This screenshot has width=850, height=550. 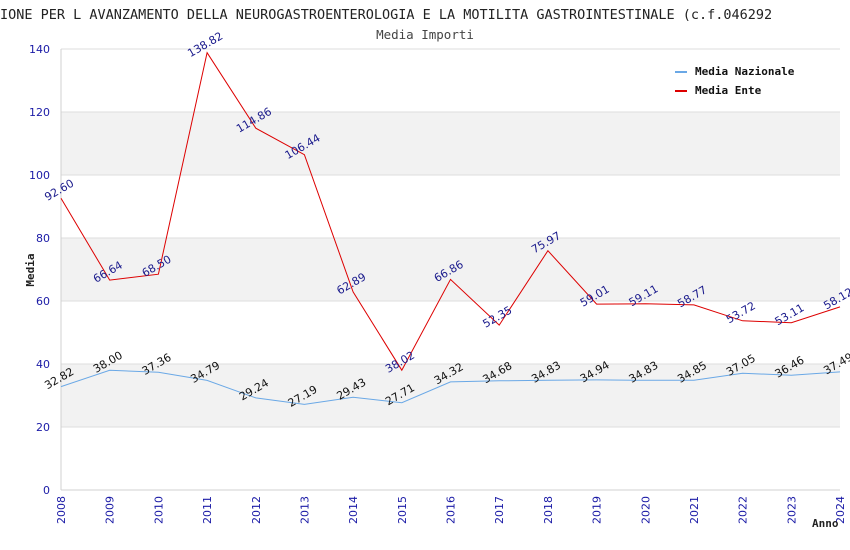 What do you see at coordinates (43, 238) in the screenshot?
I see `y-tick-label: 80` at bounding box center [43, 238].